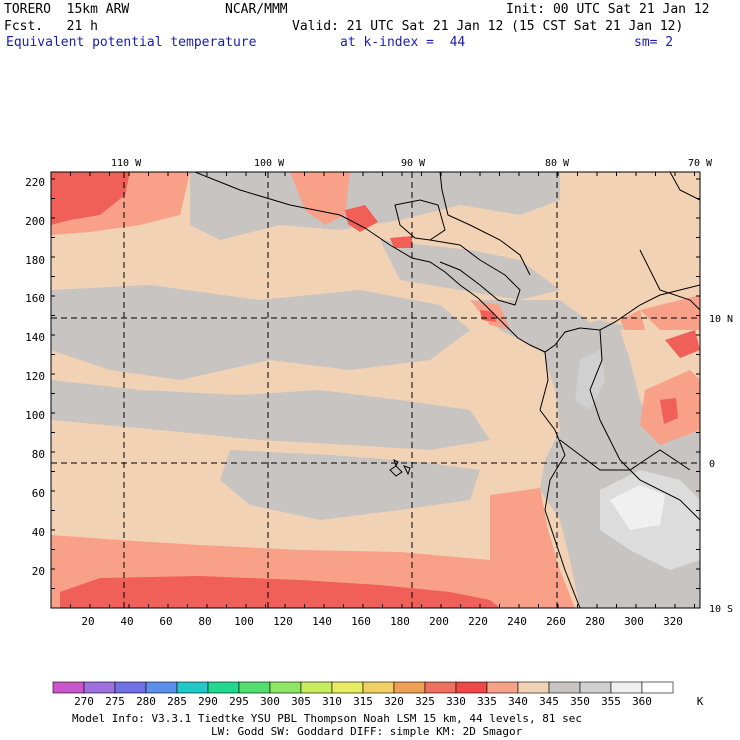 The height and width of the screenshot is (740, 740). What do you see at coordinates (712, 464) in the screenshot?
I see `lat-label: 0` at bounding box center [712, 464].